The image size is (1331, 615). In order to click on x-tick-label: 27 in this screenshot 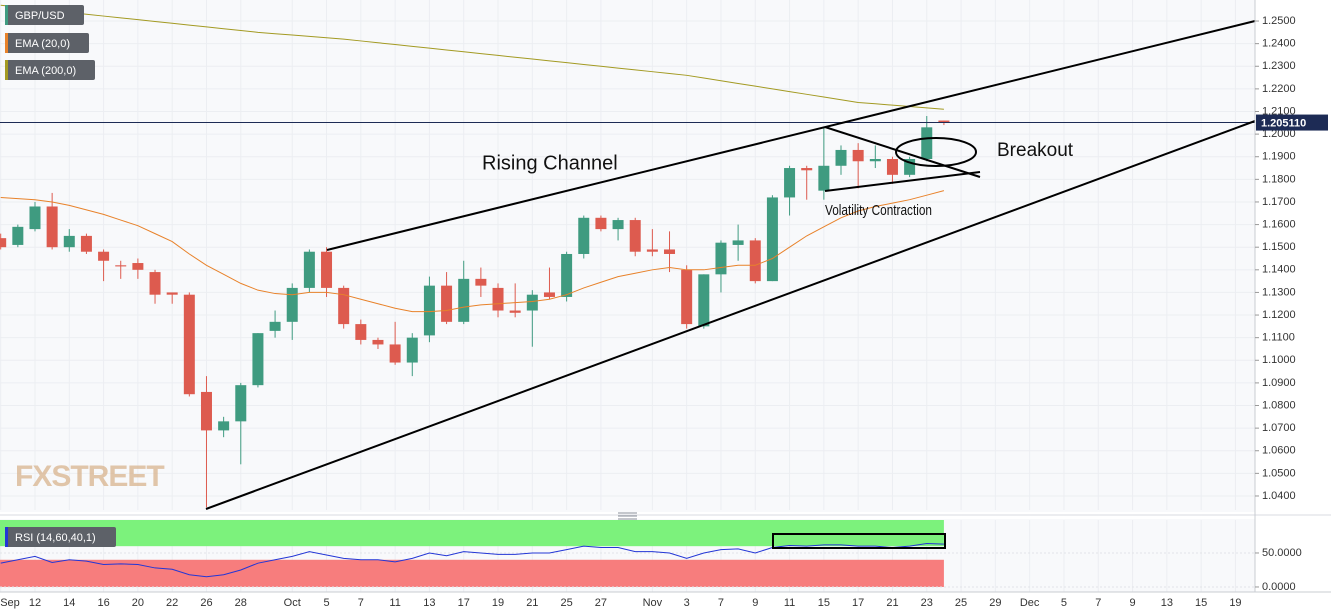, I will do `click(601, 603)`.